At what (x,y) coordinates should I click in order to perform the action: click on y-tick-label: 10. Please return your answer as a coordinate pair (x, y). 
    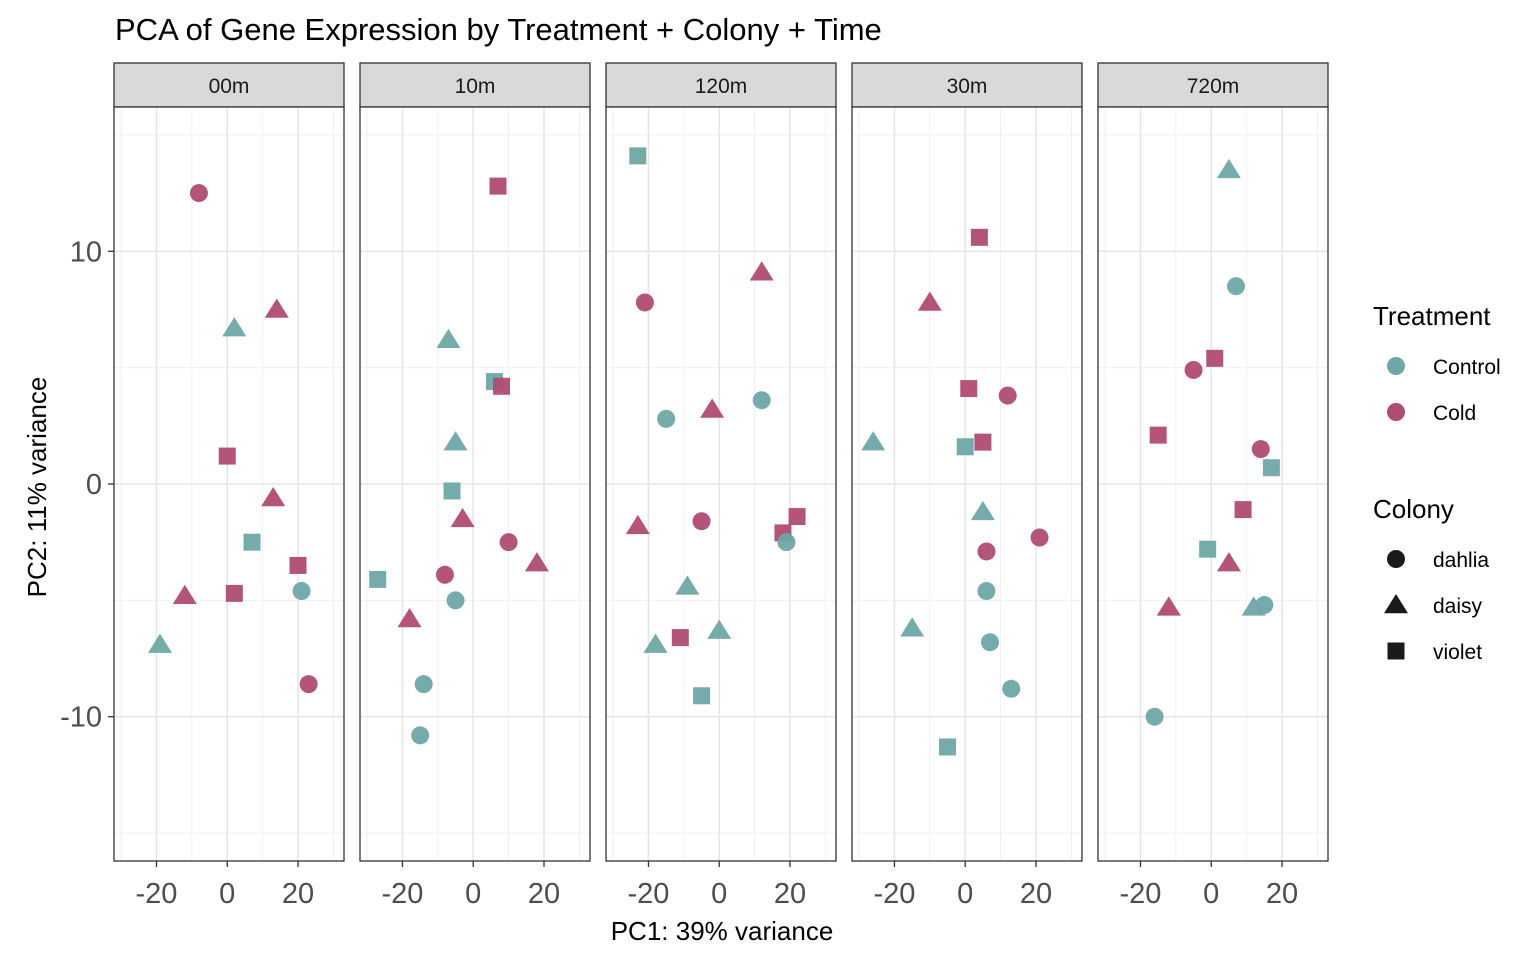
    Looking at the image, I should click on (86, 252).